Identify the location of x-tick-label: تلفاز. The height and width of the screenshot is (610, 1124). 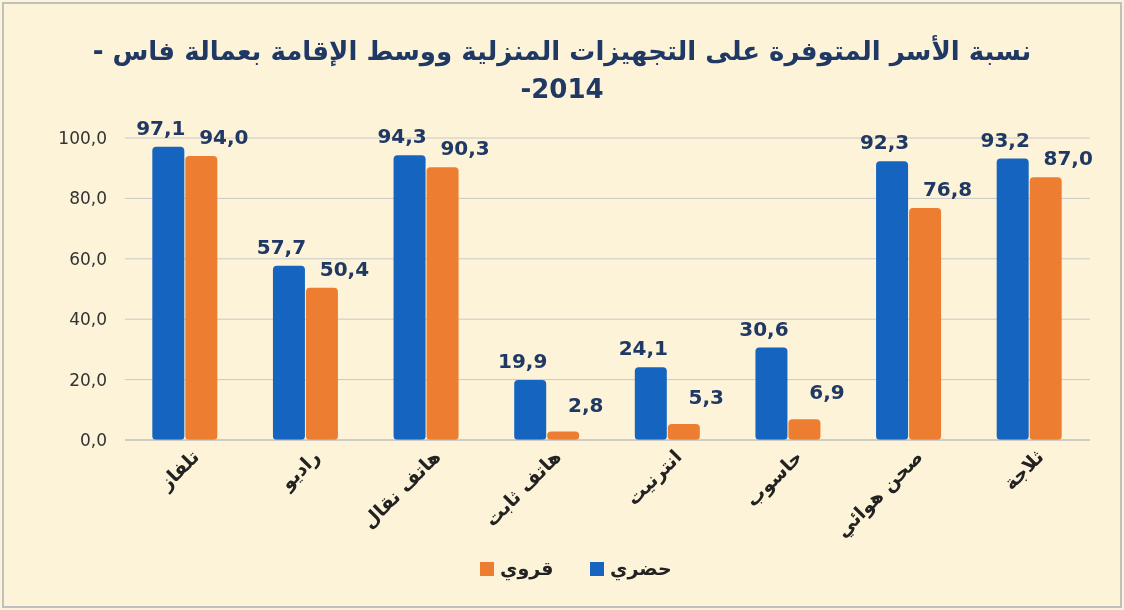
(178, 470).